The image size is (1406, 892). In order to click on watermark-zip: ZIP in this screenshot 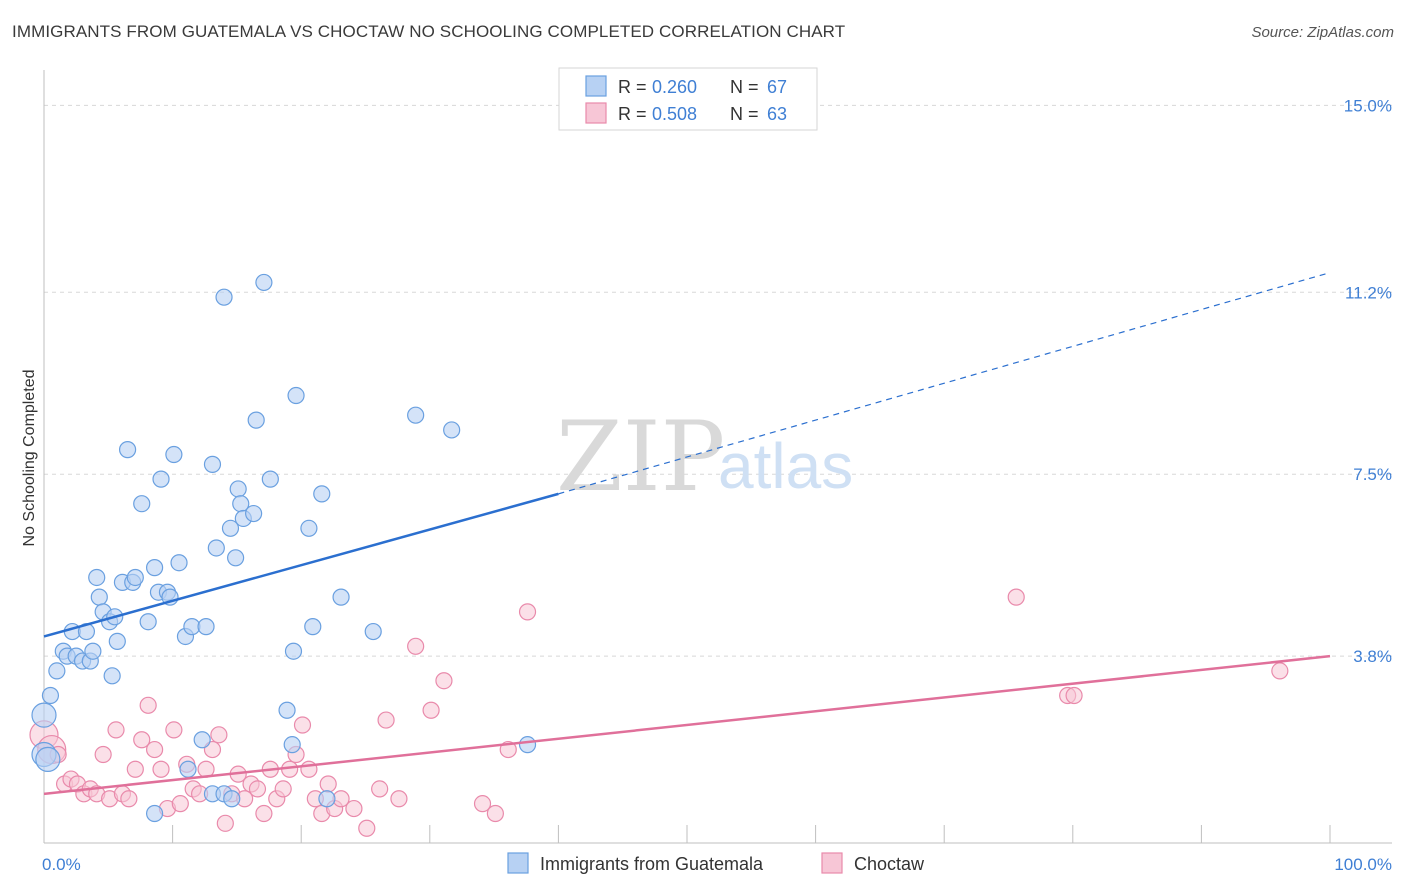, I will do `click(640, 457)`.